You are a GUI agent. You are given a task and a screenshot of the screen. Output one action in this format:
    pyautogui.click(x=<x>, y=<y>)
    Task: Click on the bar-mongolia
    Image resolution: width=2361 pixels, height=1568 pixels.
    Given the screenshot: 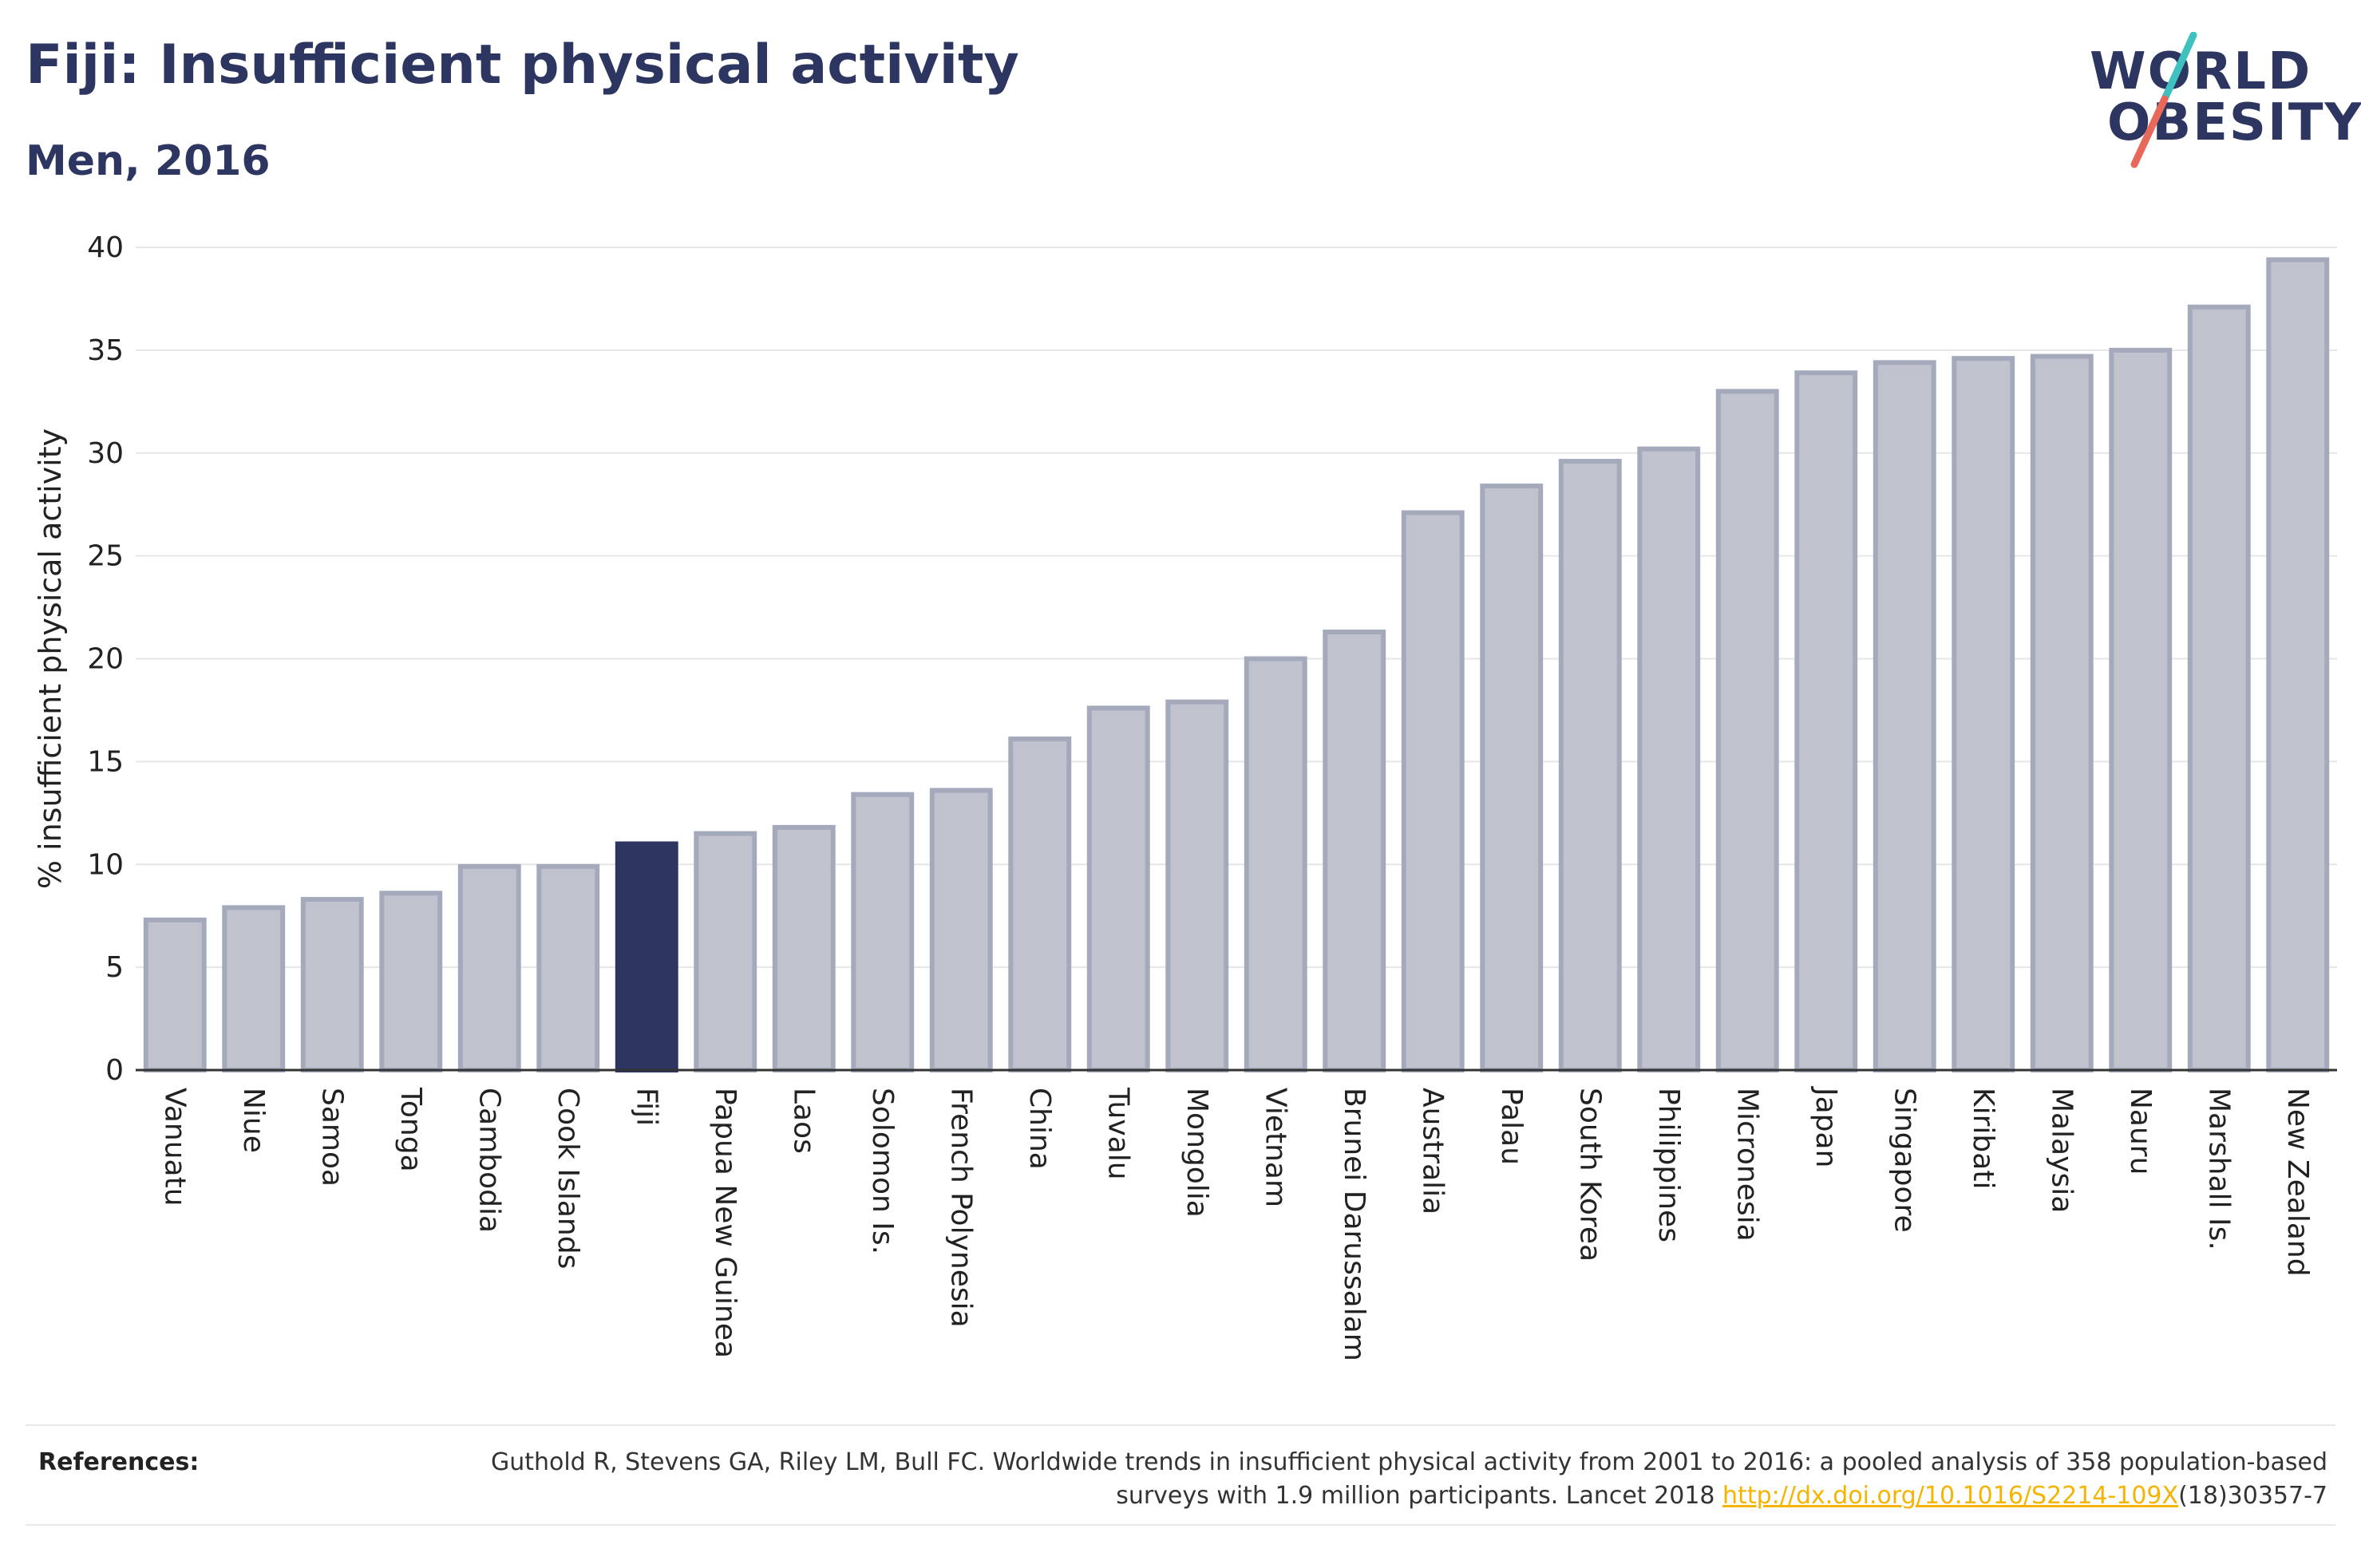 What is the action you would take?
    pyautogui.click(x=1197, y=885)
    